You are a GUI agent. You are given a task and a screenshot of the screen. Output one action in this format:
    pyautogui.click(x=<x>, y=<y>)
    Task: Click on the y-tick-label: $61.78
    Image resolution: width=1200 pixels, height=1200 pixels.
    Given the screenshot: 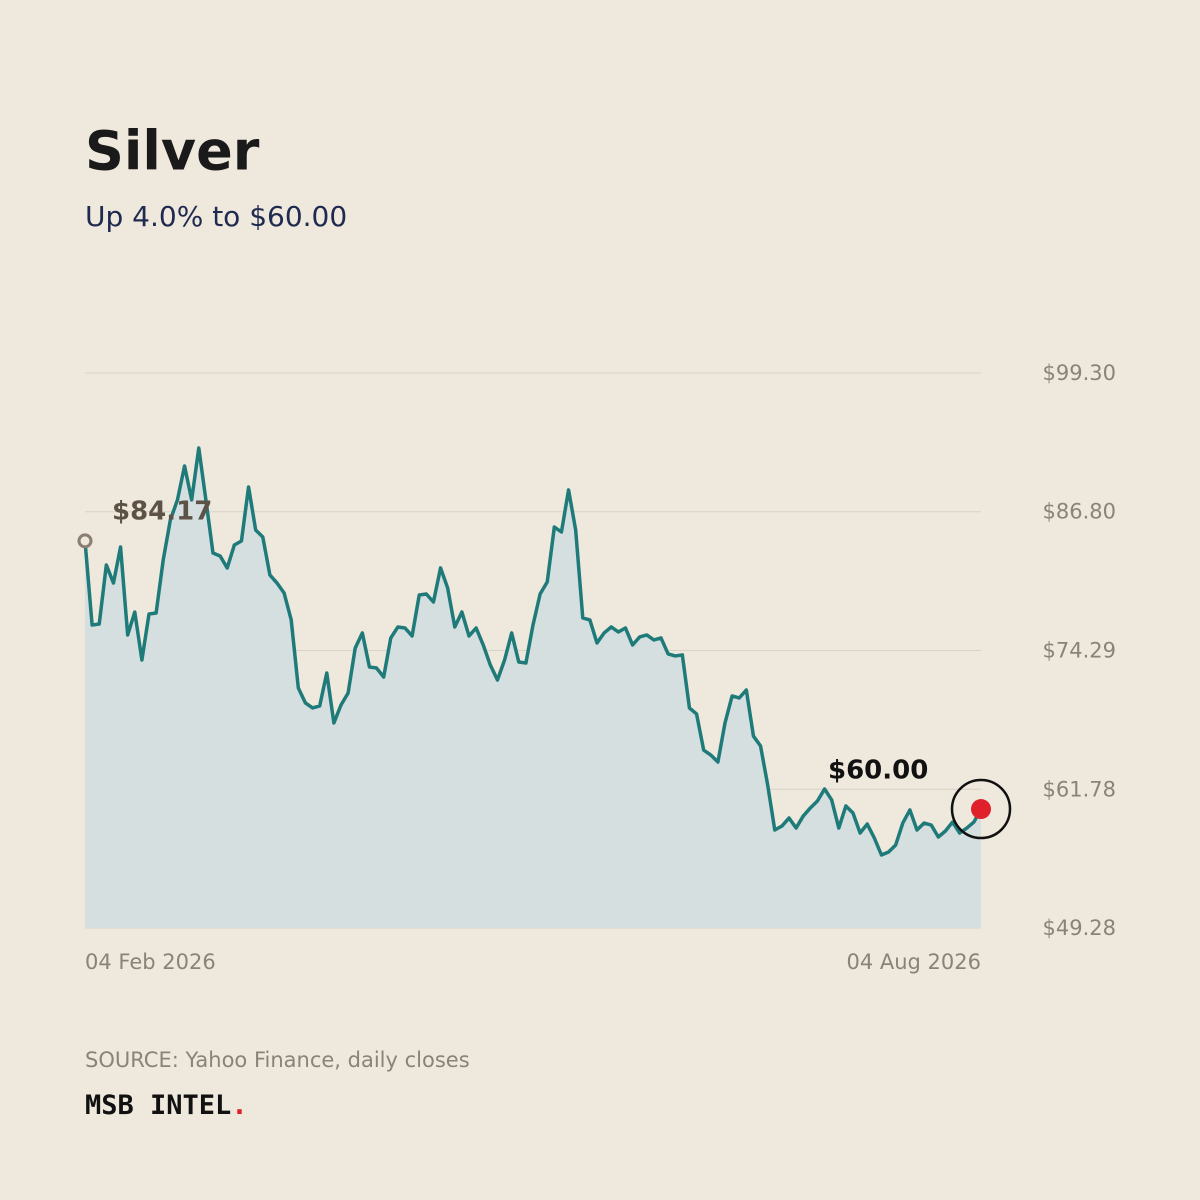 What is the action you would take?
    pyautogui.click(x=1079, y=789)
    